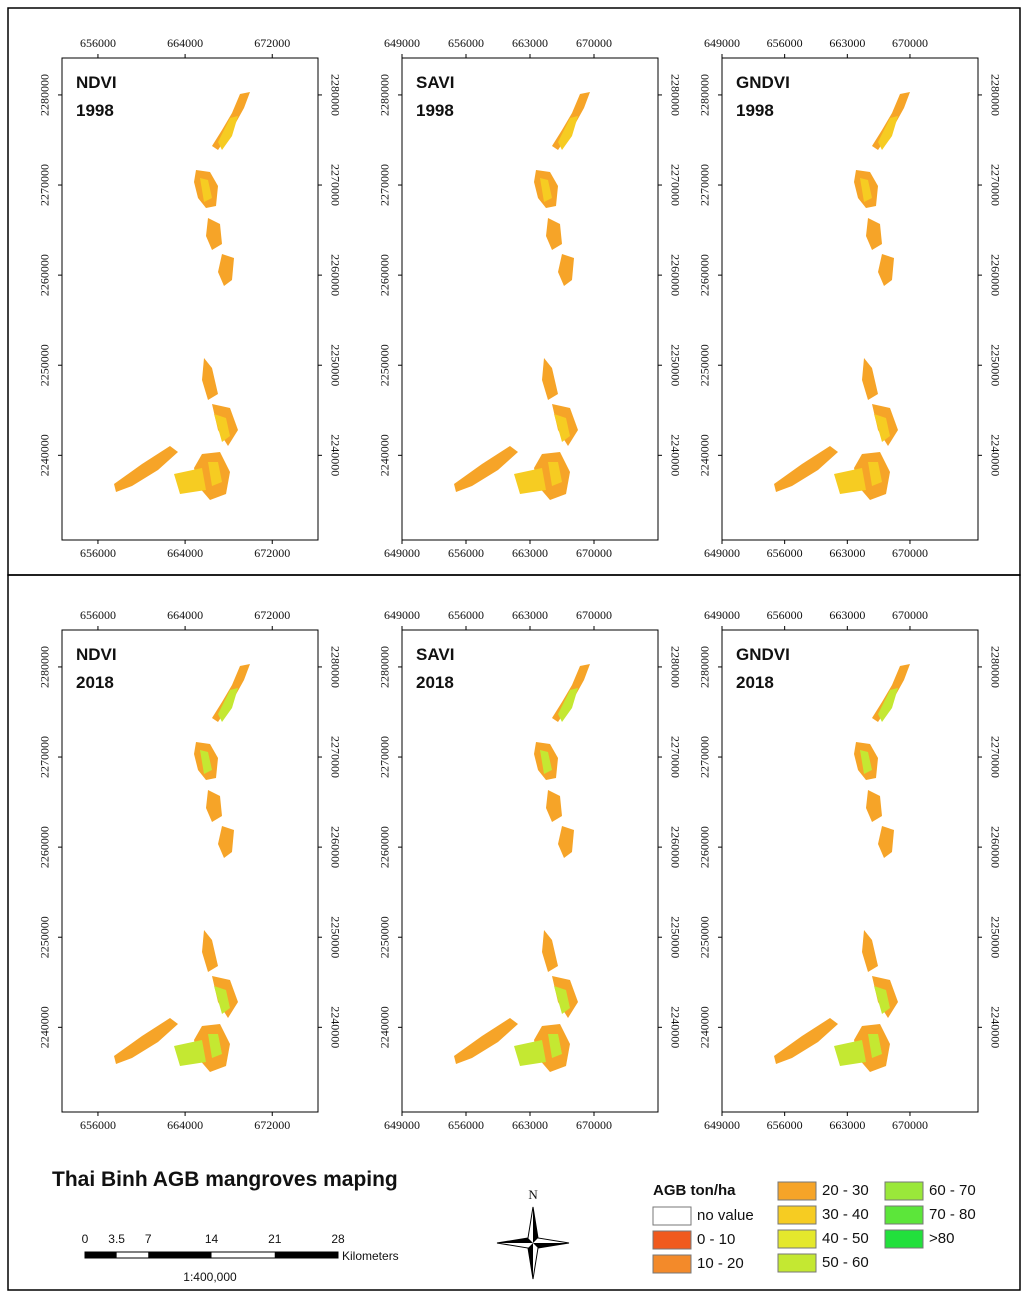 This screenshot has height=1292, width=1022. Describe the element at coordinates (952, 1190) in the screenshot. I see `legend-label: 60 - 70` at that location.